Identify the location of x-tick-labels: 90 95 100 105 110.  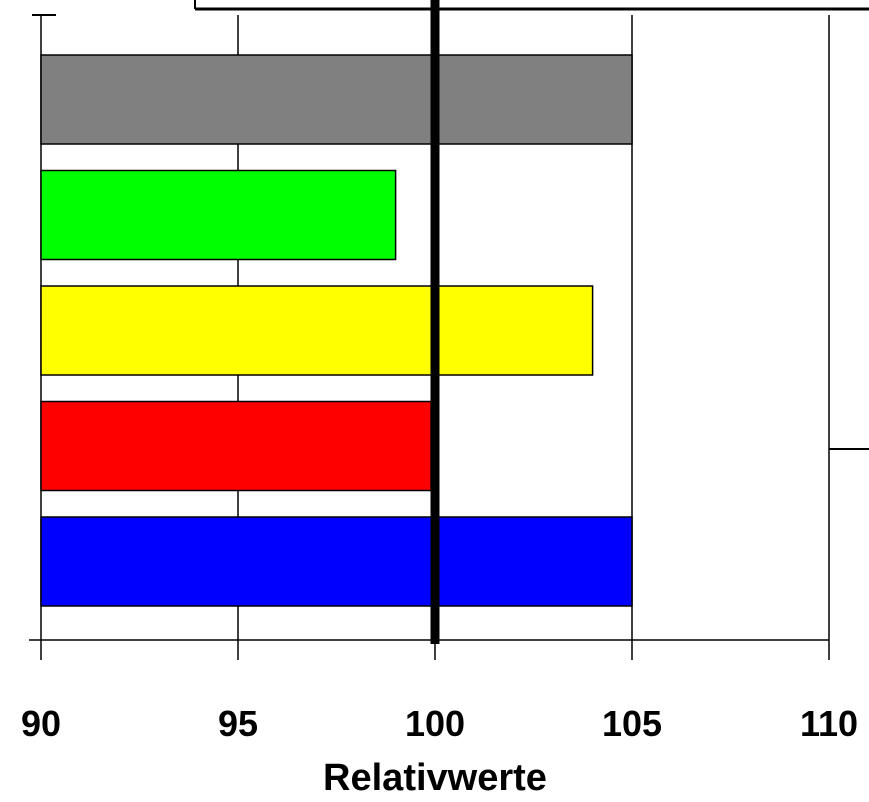
(439, 723).